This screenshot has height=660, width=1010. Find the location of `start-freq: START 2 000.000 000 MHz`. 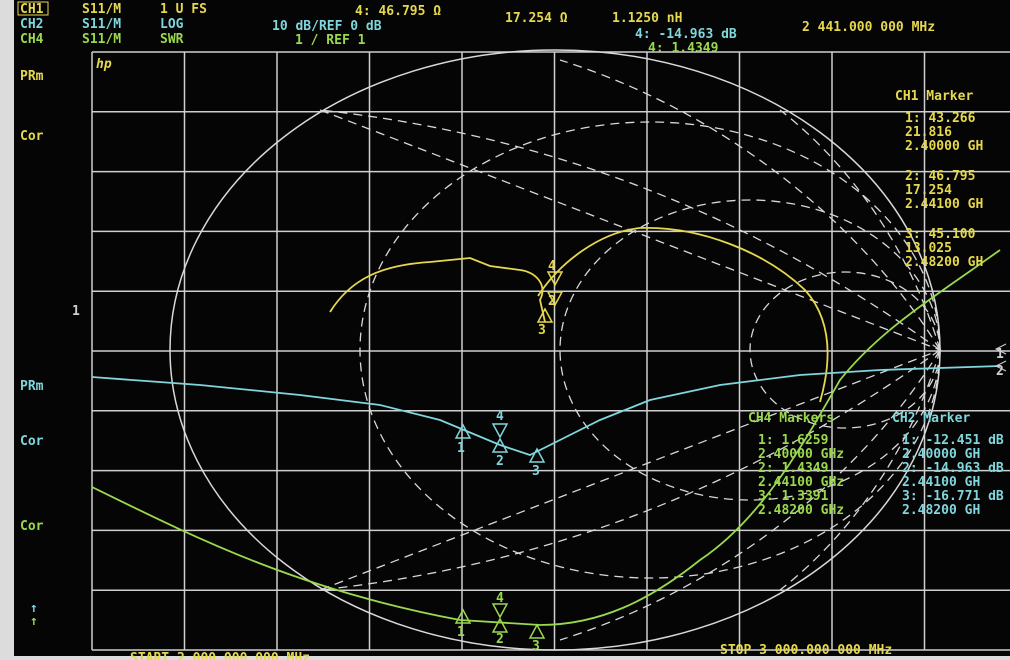

start-freq: START 2 000.000 000 MHz is located at coordinates (220, 655).